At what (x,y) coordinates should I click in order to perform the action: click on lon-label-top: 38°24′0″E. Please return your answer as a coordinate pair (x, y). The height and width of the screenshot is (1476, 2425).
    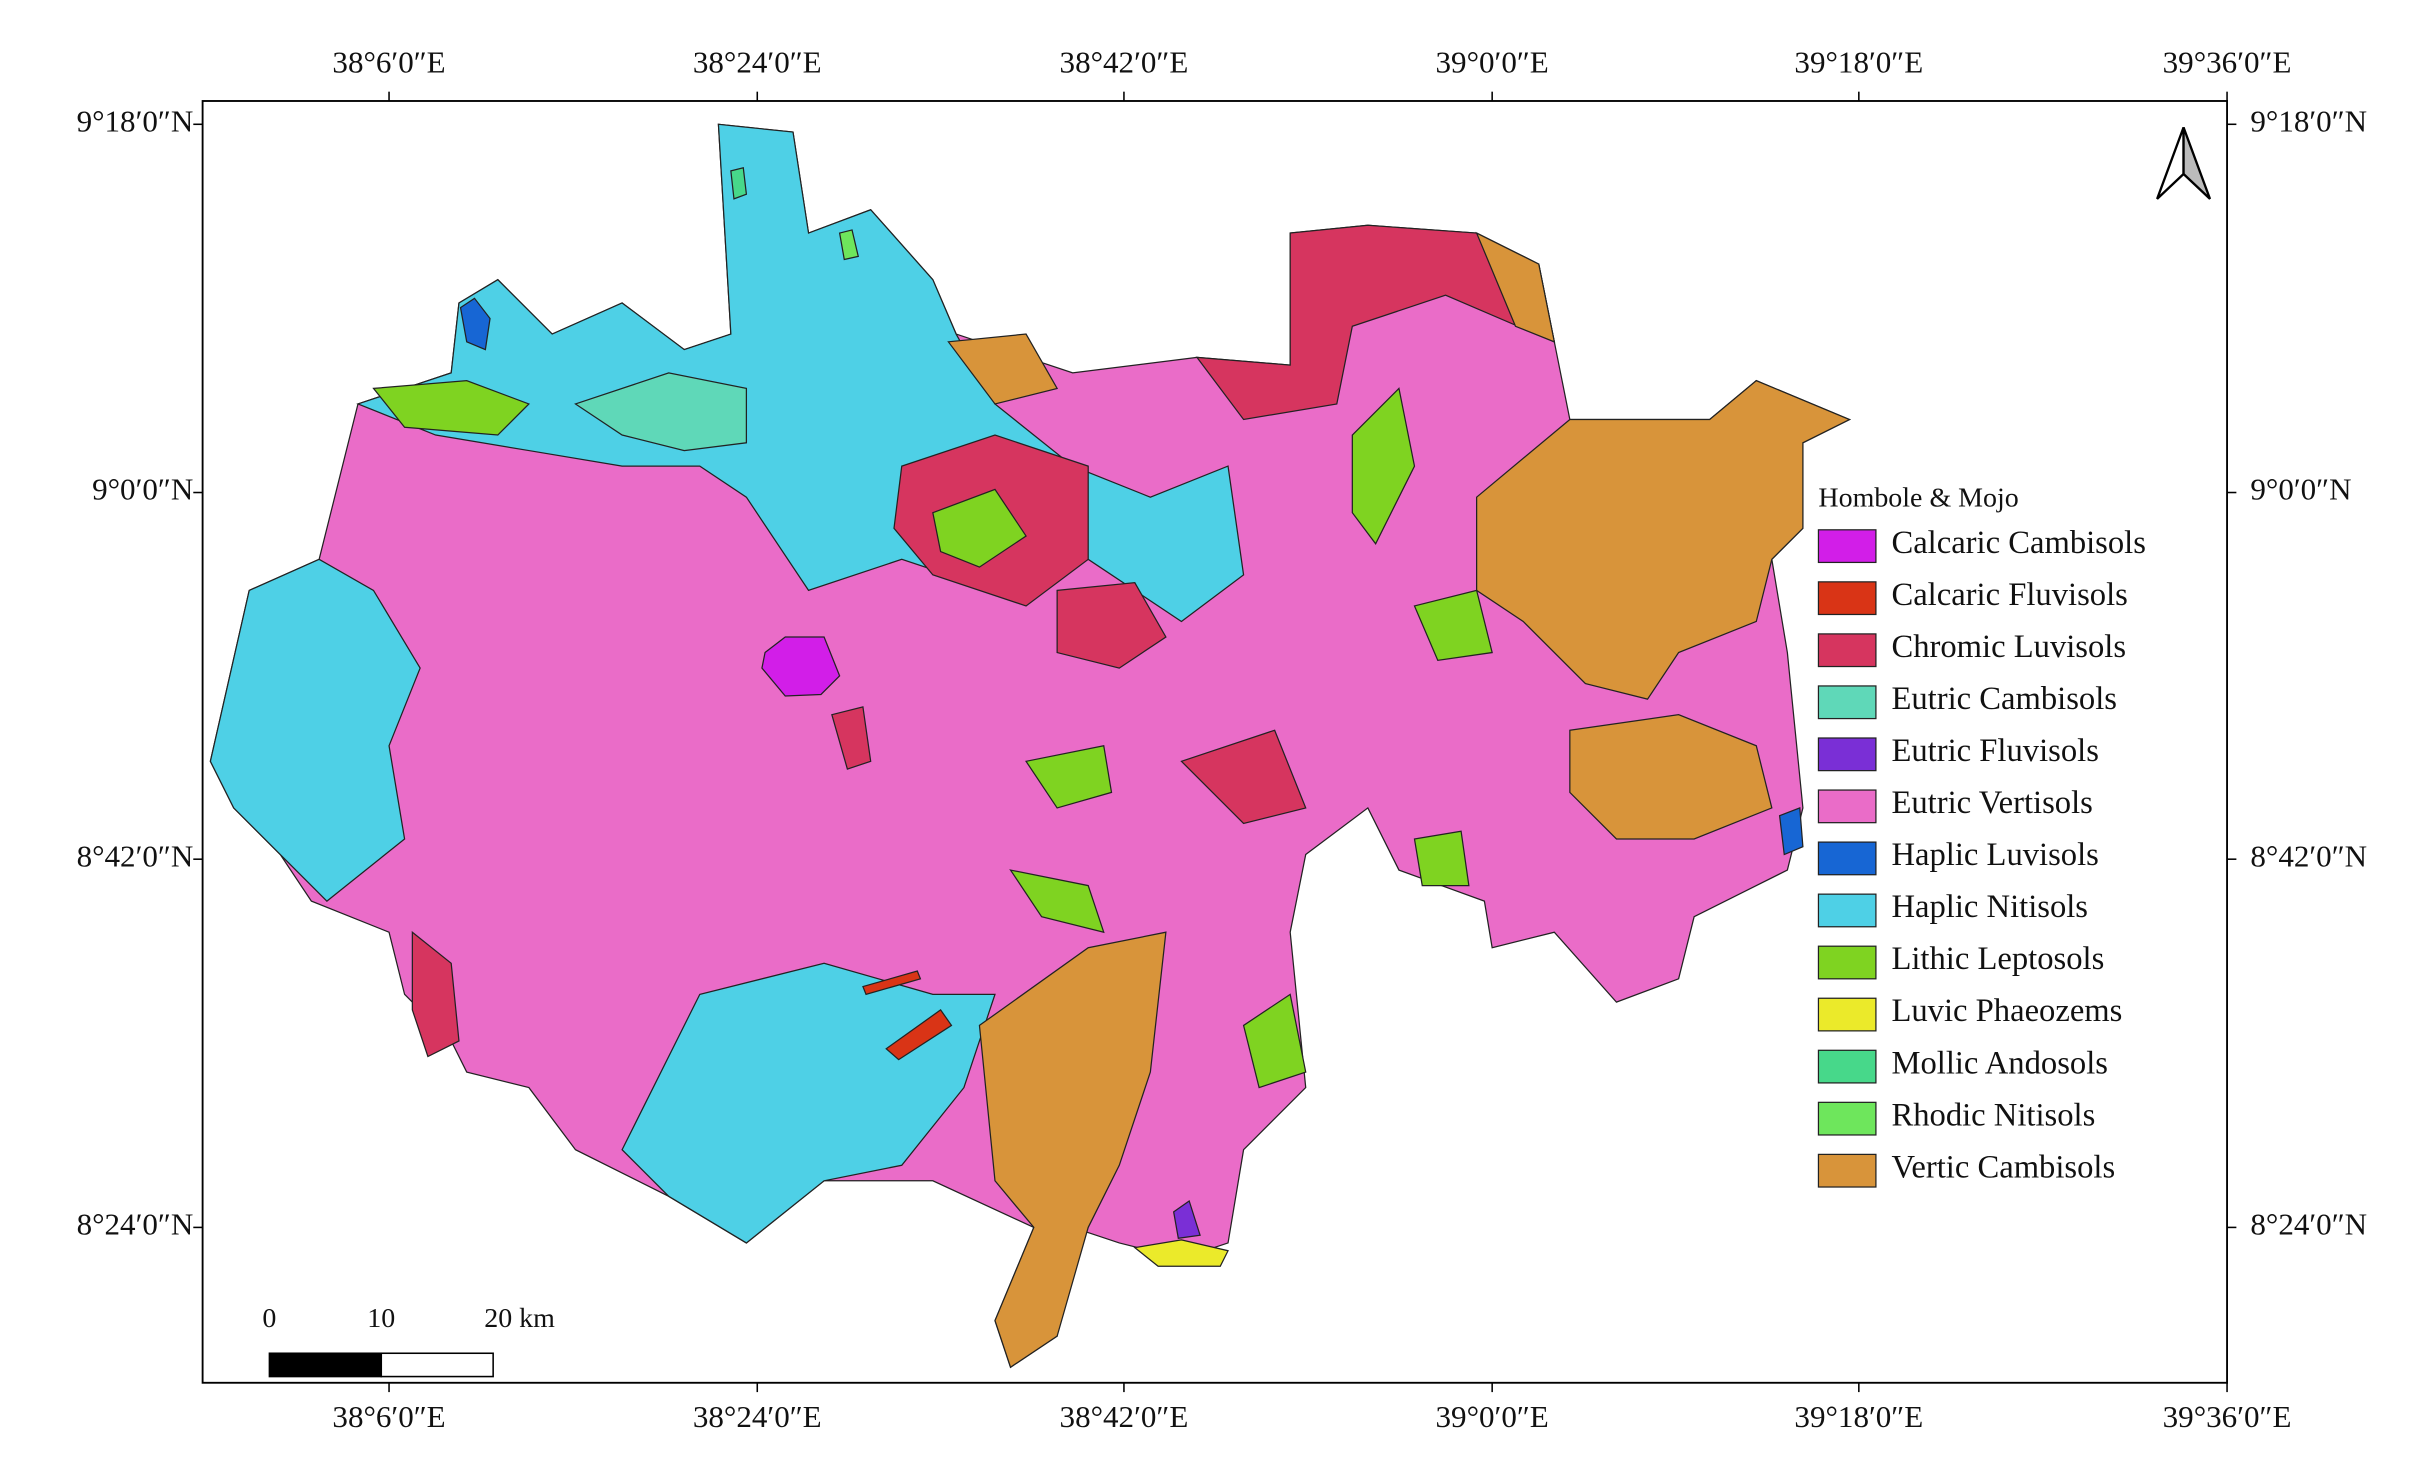
    Looking at the image, I should click on (757, 61).